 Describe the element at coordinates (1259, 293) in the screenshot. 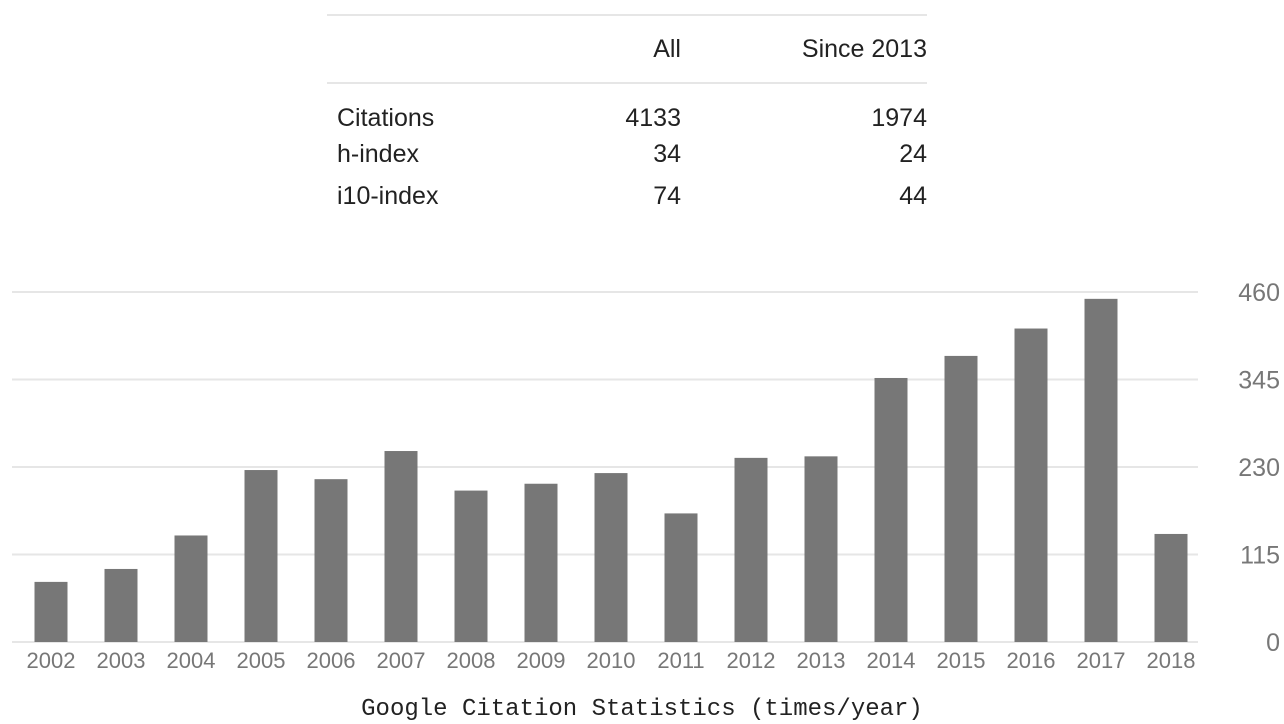

I see `y-tick-label: 460` at that location.